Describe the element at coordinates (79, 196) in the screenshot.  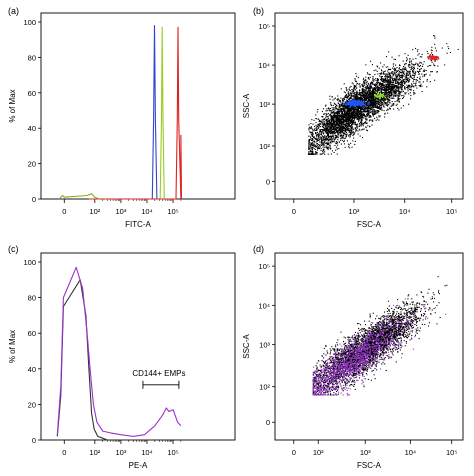
I see `series-line` at that location.